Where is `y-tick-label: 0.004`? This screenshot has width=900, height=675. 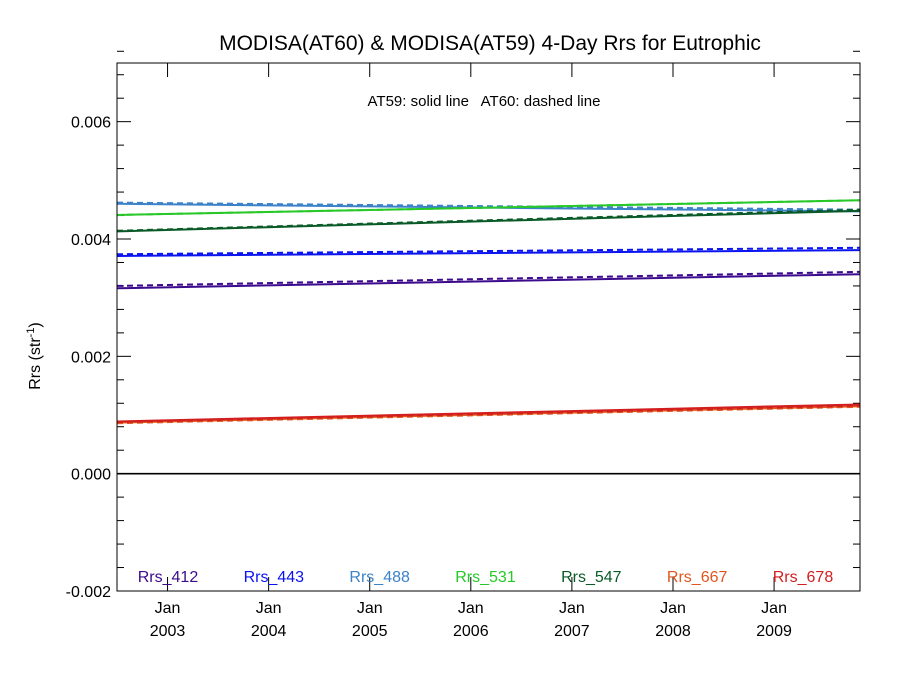 y-tick-label: 0.004 is located at coordinates (91, 240).